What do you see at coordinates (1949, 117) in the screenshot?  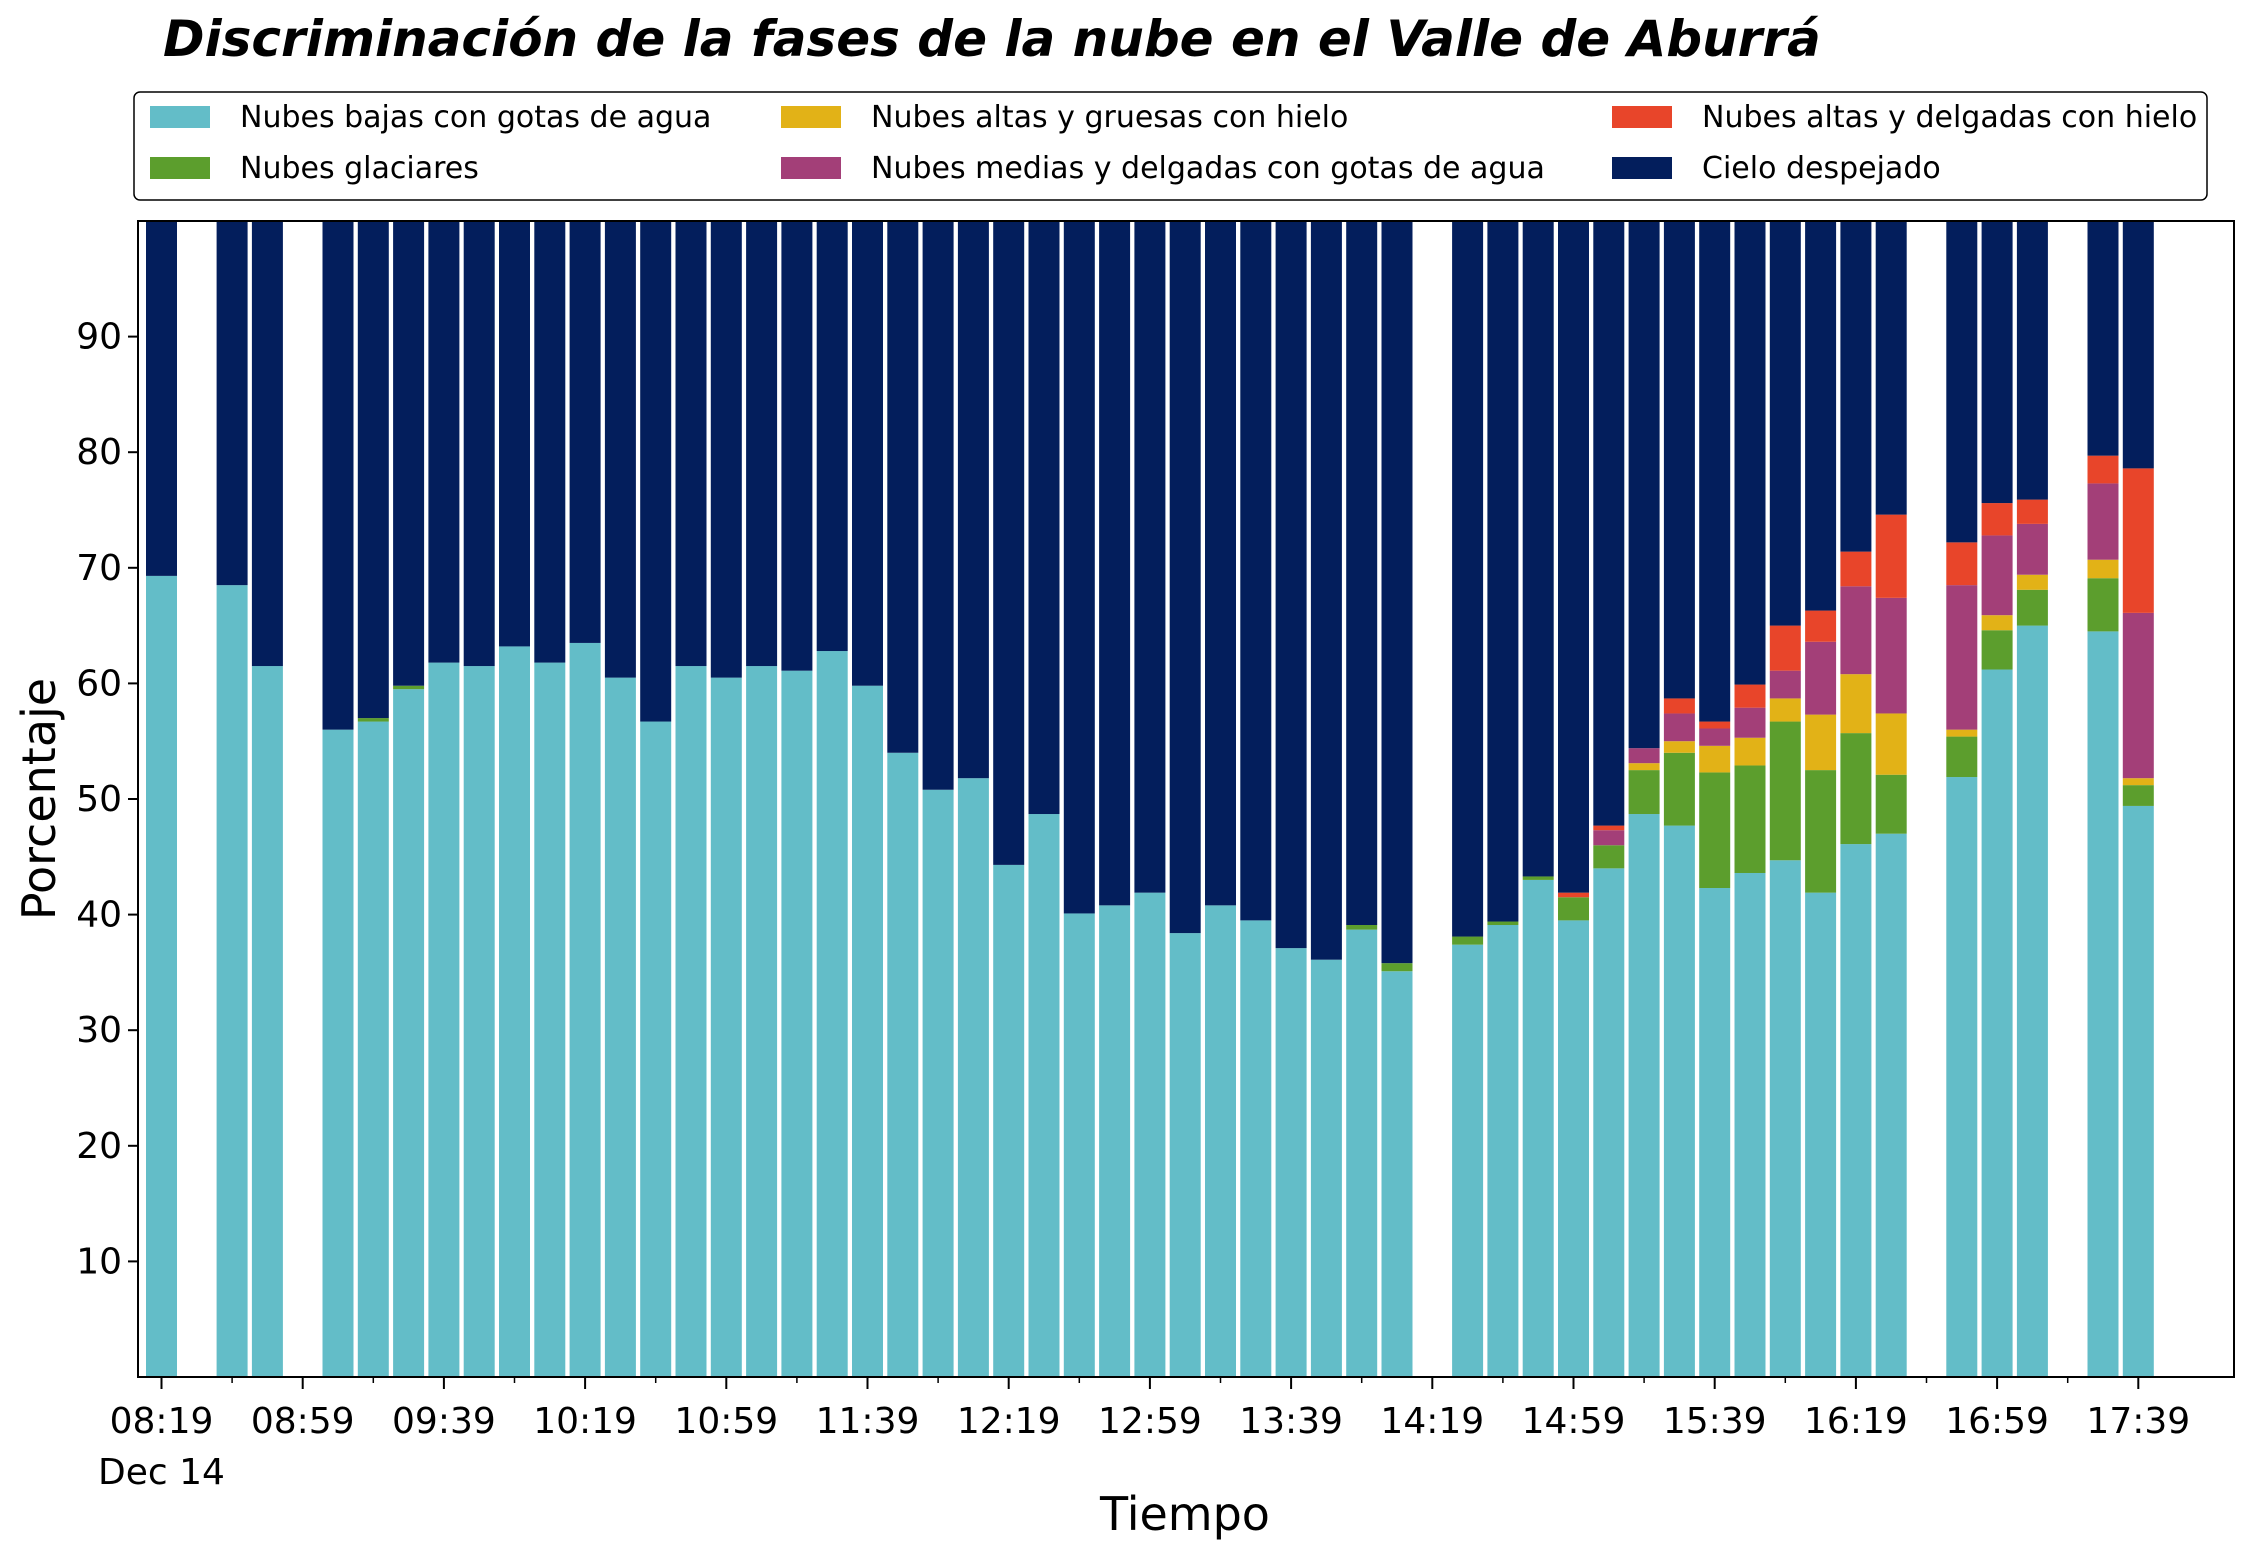 I see `legend-label-nubes-altas-y-delgadas-con-hielo: Nubes altas y delgadas con hielo` at bounding box center [1949, 117].